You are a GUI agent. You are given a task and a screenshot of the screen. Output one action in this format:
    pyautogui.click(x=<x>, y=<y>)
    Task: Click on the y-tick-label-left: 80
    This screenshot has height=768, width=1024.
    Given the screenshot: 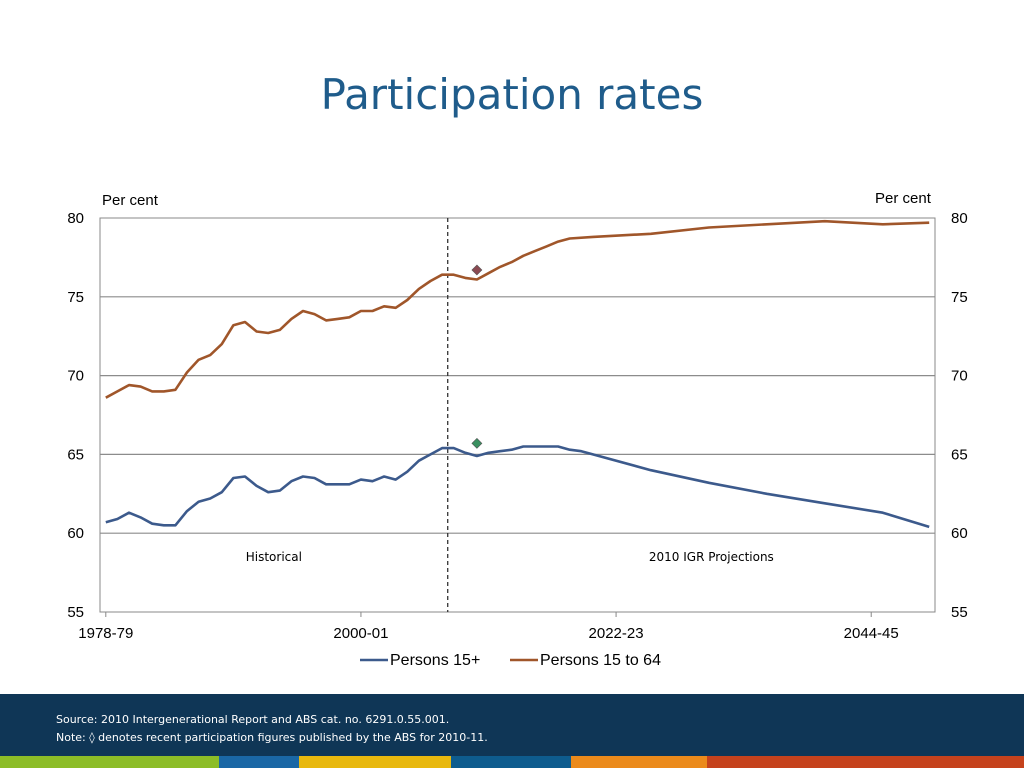 What is the action you would take?
    pyautogui.click(x=75, y=218)
    